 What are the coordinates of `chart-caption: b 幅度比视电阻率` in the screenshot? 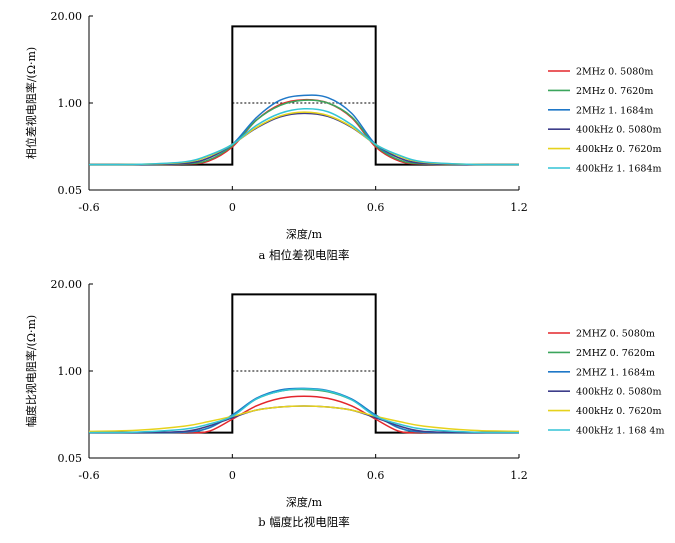 It's located at (304, 522).